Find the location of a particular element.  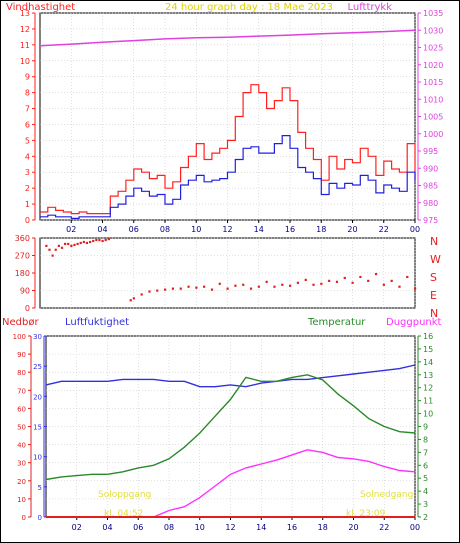

pressure-y-tick-label: 1000 is located at coordinates (433, 134).